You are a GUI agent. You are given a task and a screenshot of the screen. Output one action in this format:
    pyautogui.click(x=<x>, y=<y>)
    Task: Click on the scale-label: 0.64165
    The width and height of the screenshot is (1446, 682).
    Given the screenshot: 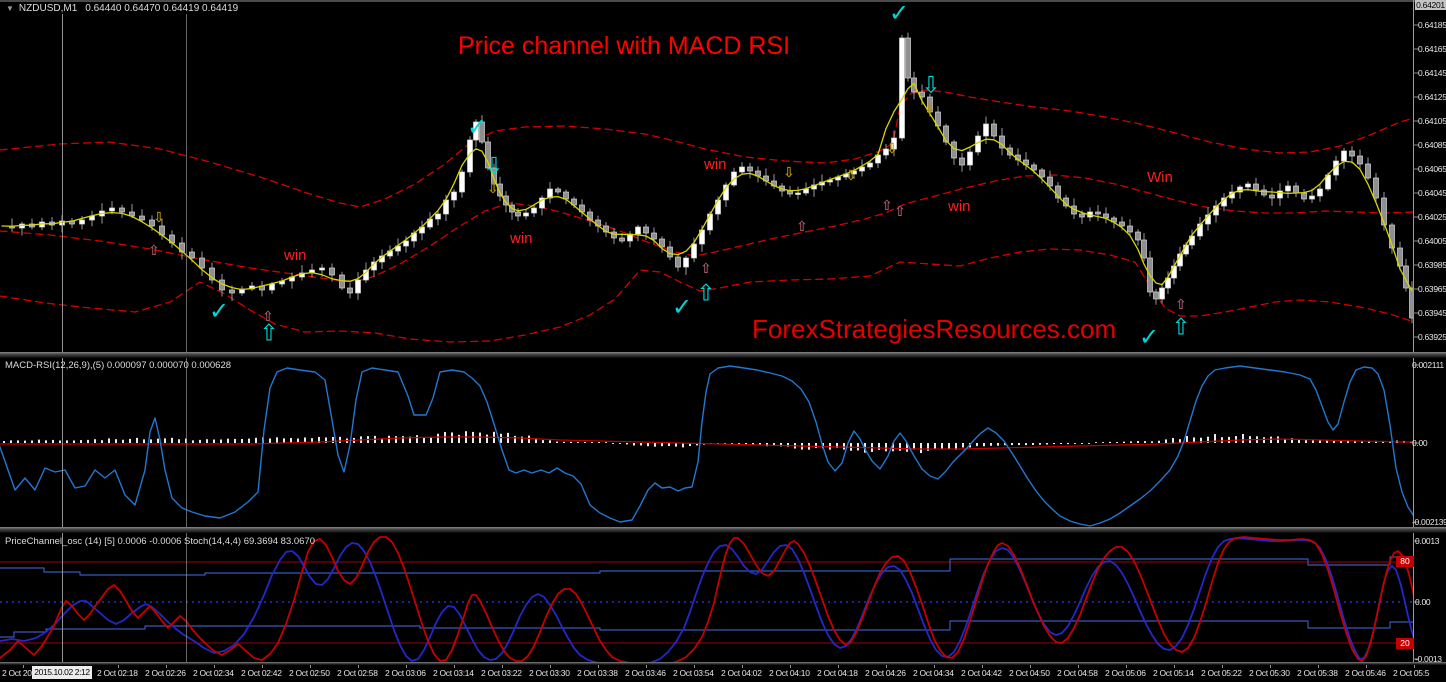 What is the action you would take?
    pyautogui.click(x=1432, y=49)
    